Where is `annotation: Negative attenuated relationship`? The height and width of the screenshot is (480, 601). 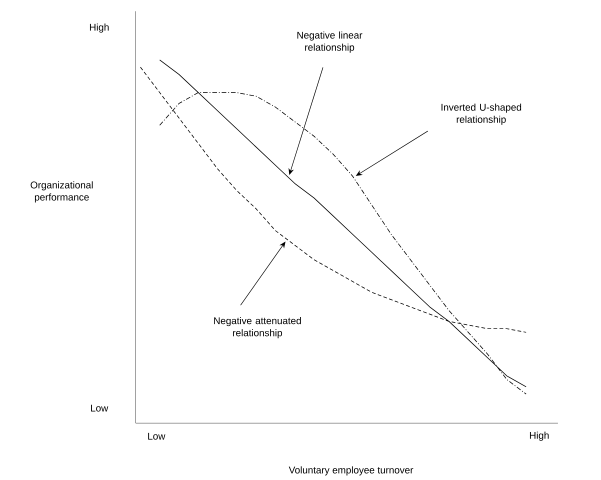 annotation: Negative attenuated relationship is located at coordinates (257, 327).